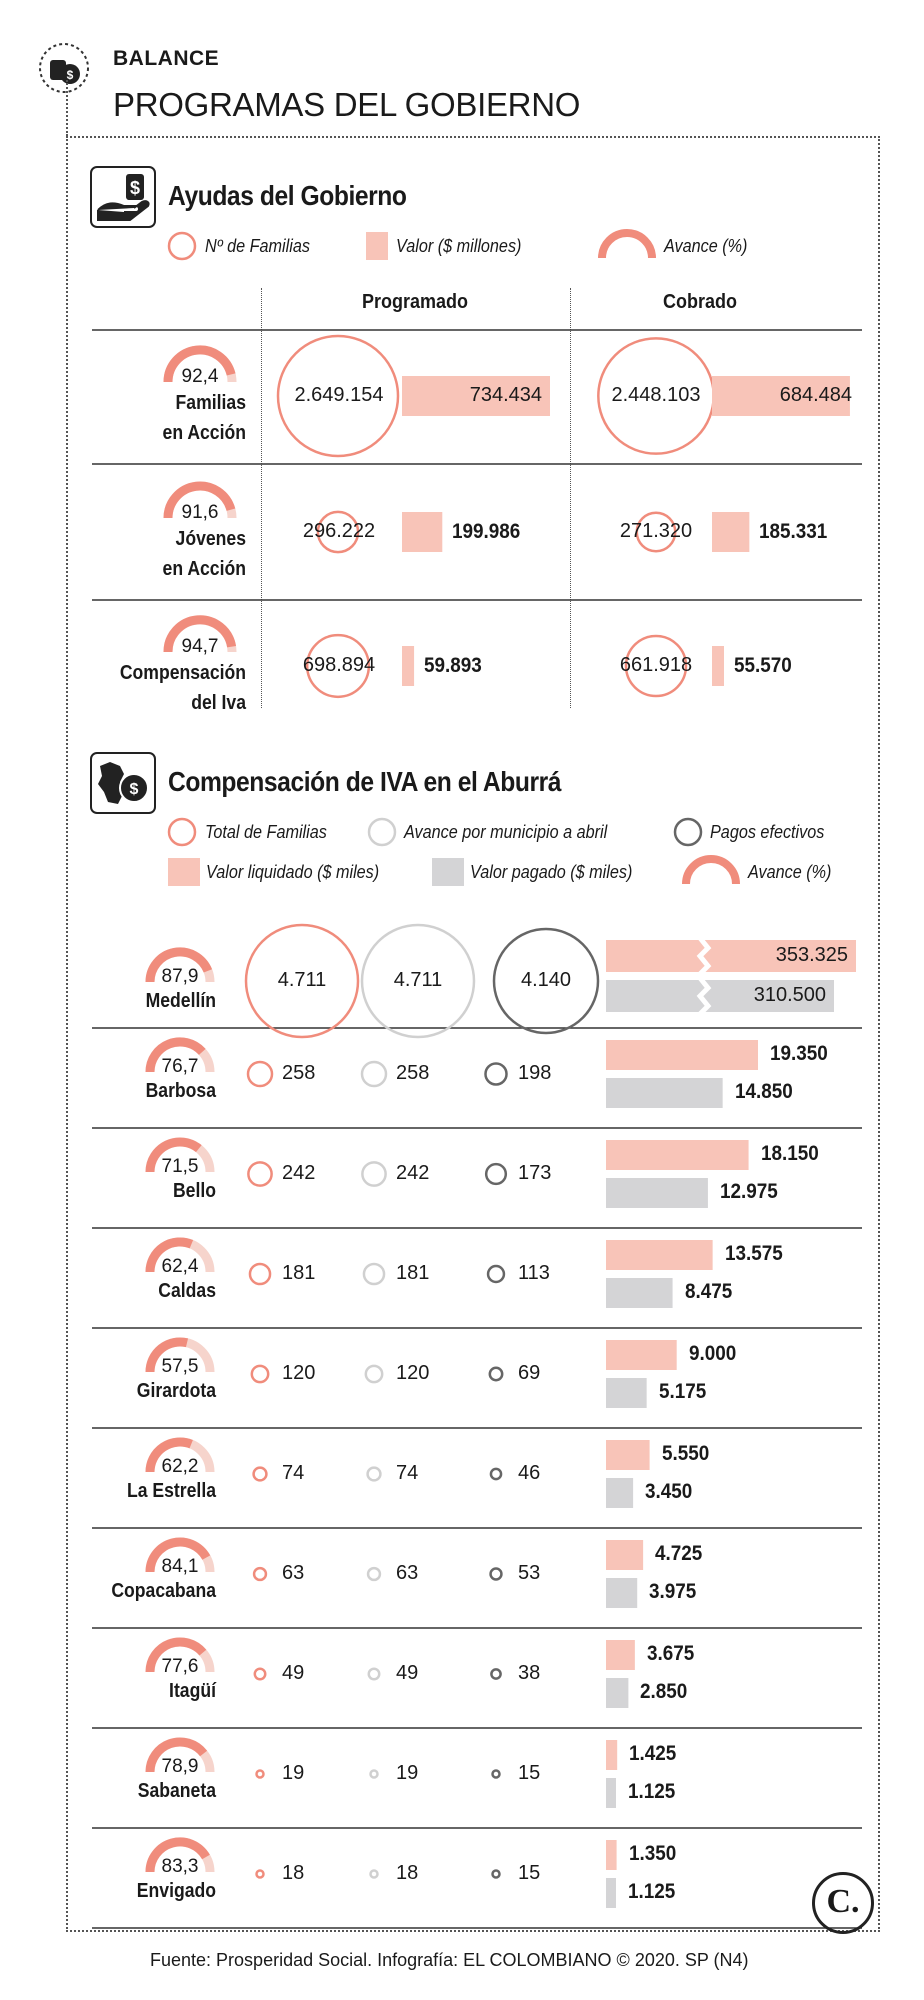  What do you see at coordinates (551, 872) in the screenshot?
I see `legend-valor-pagado: Valor pagado ($ miles)` at bounding box center [551, 872].